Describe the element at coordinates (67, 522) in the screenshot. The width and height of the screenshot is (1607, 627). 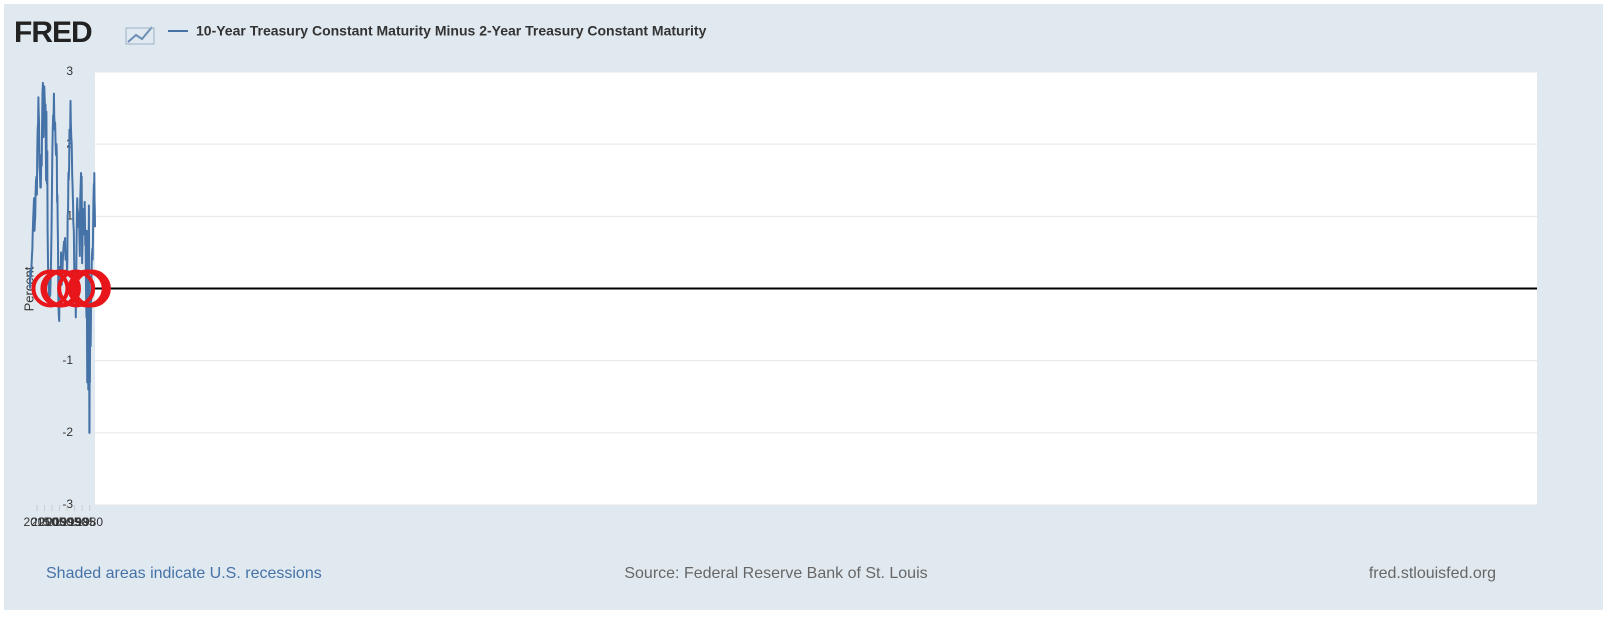
I see `x-tick-label: 1995` at that location.